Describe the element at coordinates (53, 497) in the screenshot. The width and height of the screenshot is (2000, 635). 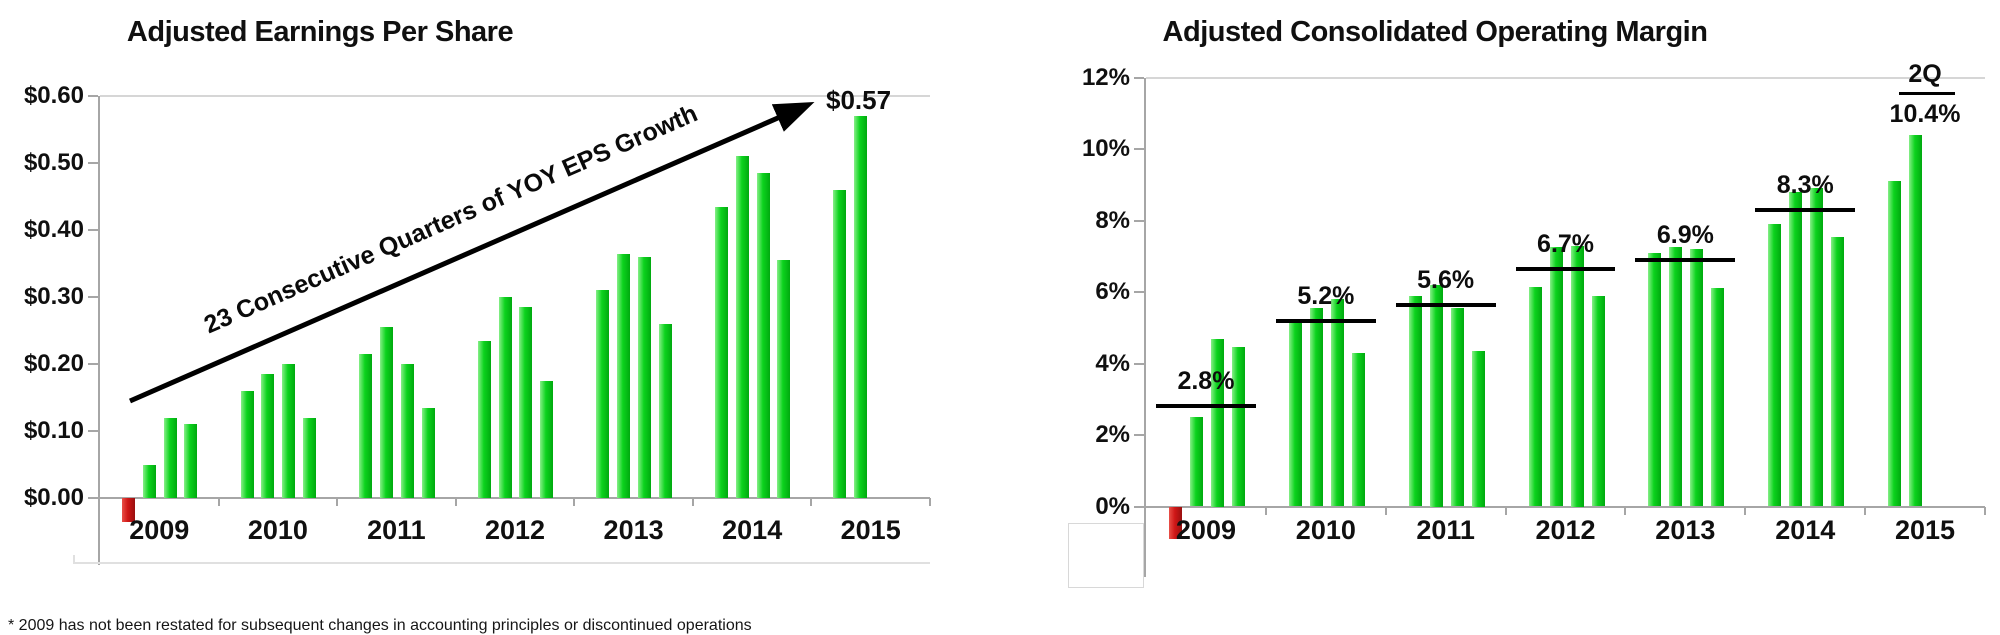
I see `y-axis-label: $0.00` at that location.